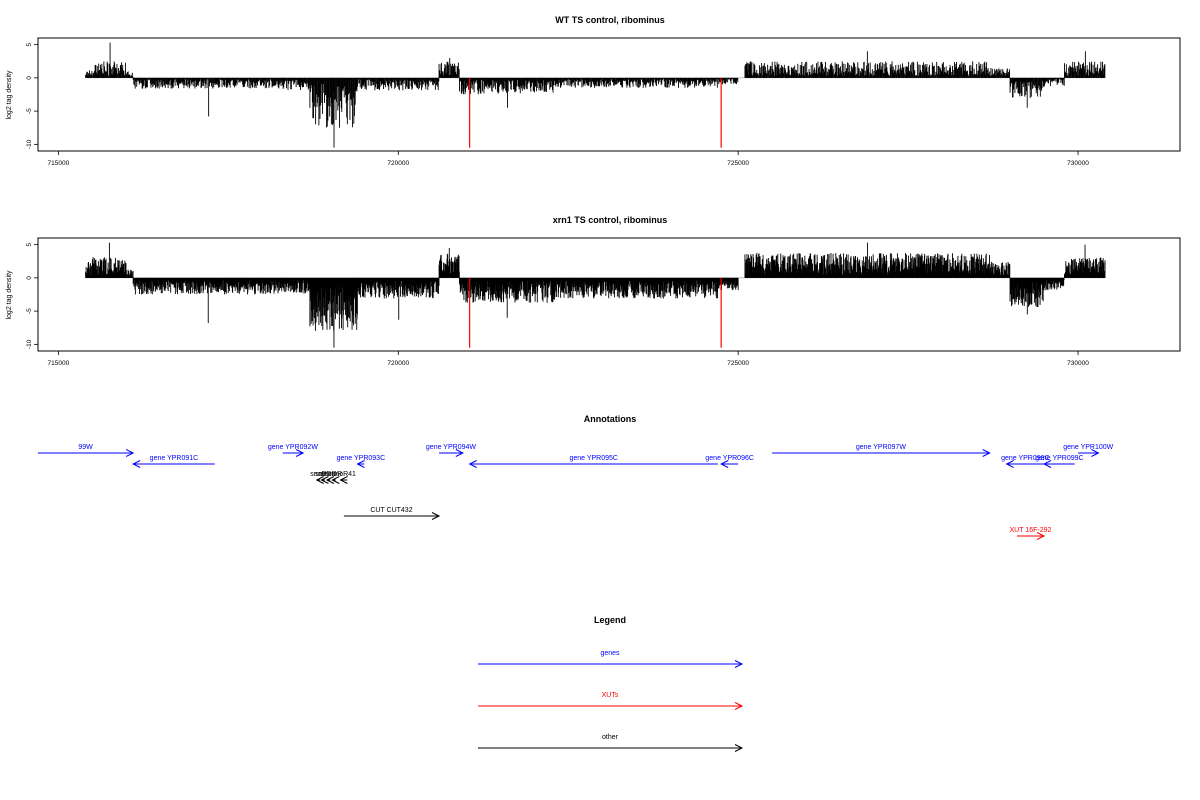  Describe the element at coordinates (1031, 530) in the screenshot. I see `feature-label: XUT 16F-292` at that location.